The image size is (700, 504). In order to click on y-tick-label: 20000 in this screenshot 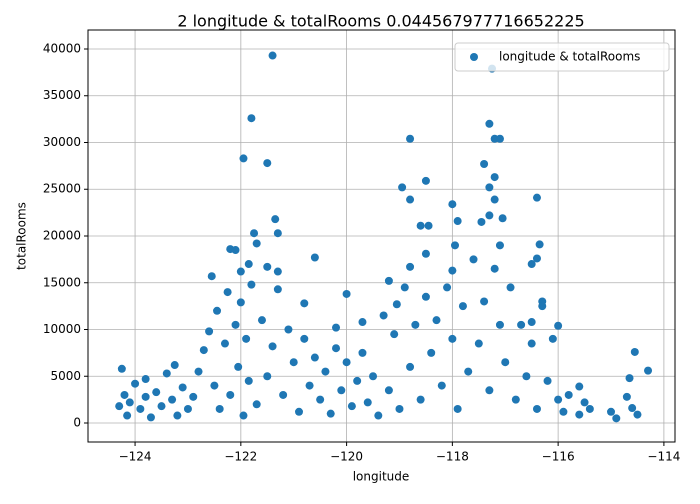, I will do `click(62, 236)`.